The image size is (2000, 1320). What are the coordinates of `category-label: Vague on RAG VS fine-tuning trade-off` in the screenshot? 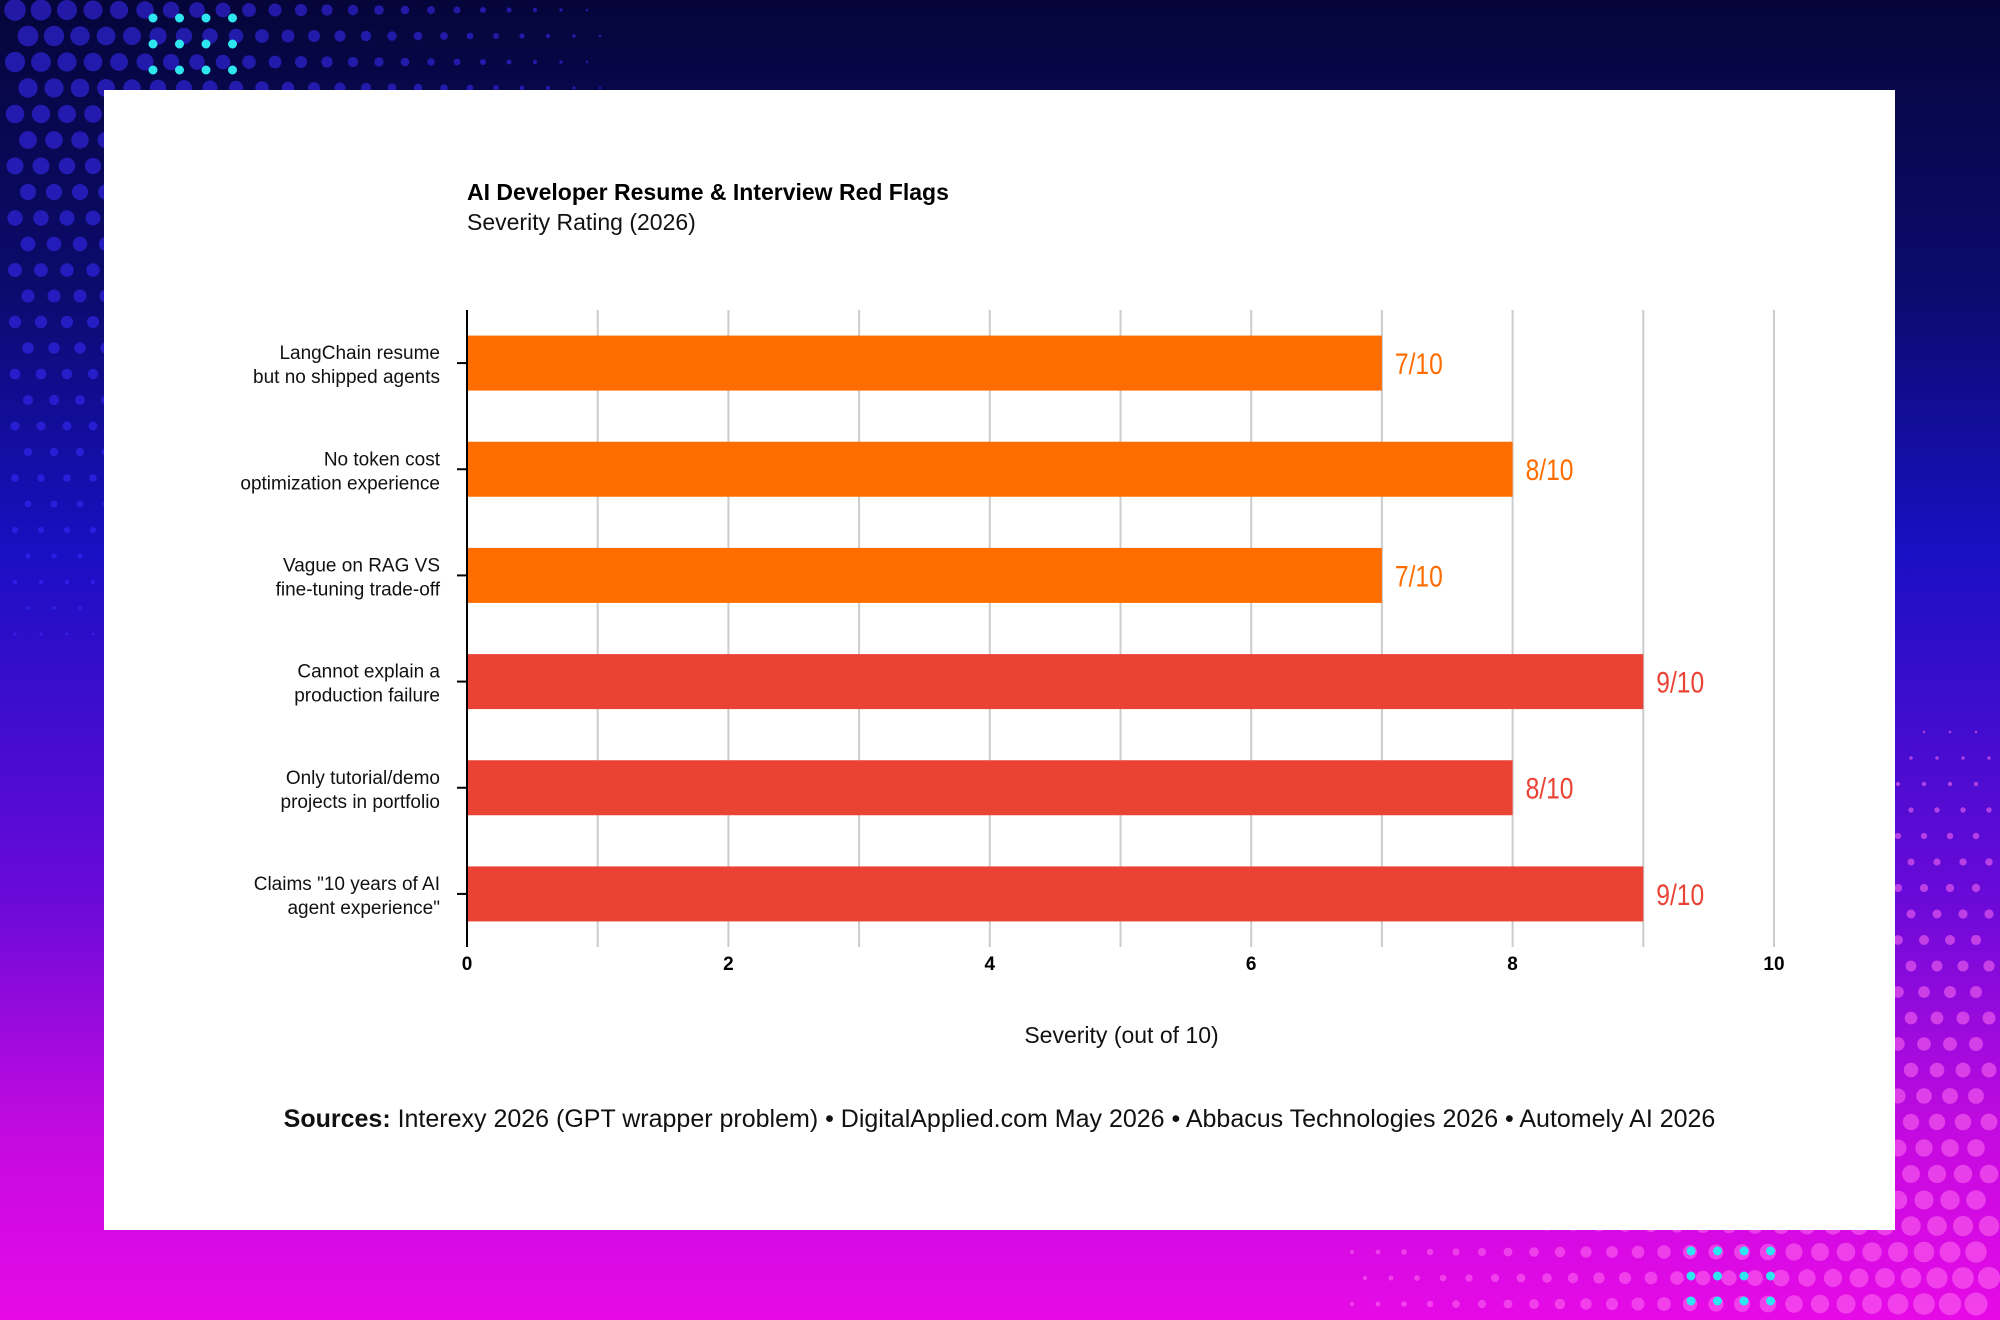 It's located at (358, 577).